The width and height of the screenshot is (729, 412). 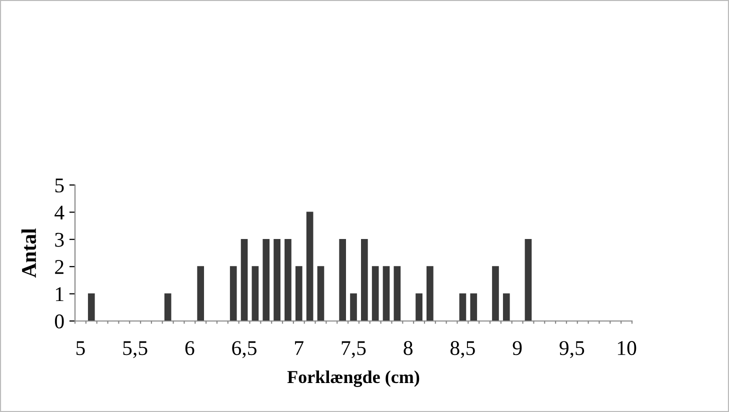 What do you see at coordinates (59, 239) in the screenshot?
I see `y-tick-label: 3` at bounding box center [59, 239].